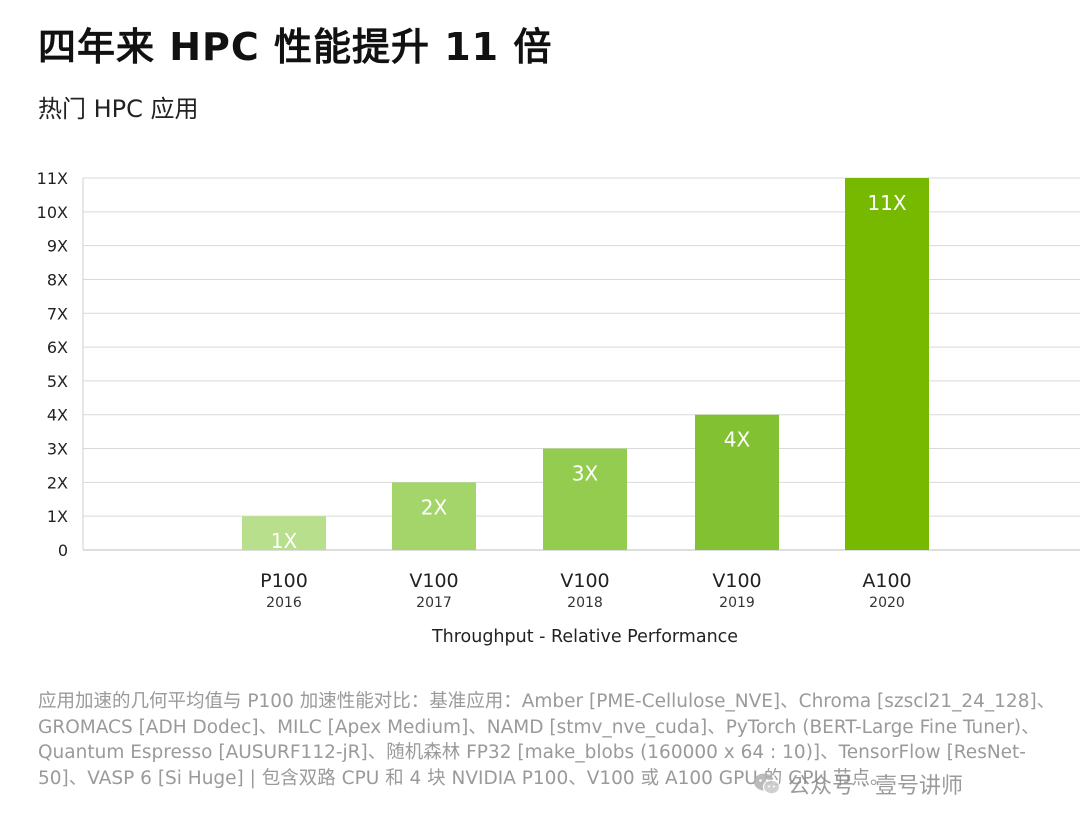 This screenshot has height=826, width=1080. What do you see at coordinates (52, 178) in the screenshot?
I see `y-tick-label: 11X` at bounding box center [52, 178].